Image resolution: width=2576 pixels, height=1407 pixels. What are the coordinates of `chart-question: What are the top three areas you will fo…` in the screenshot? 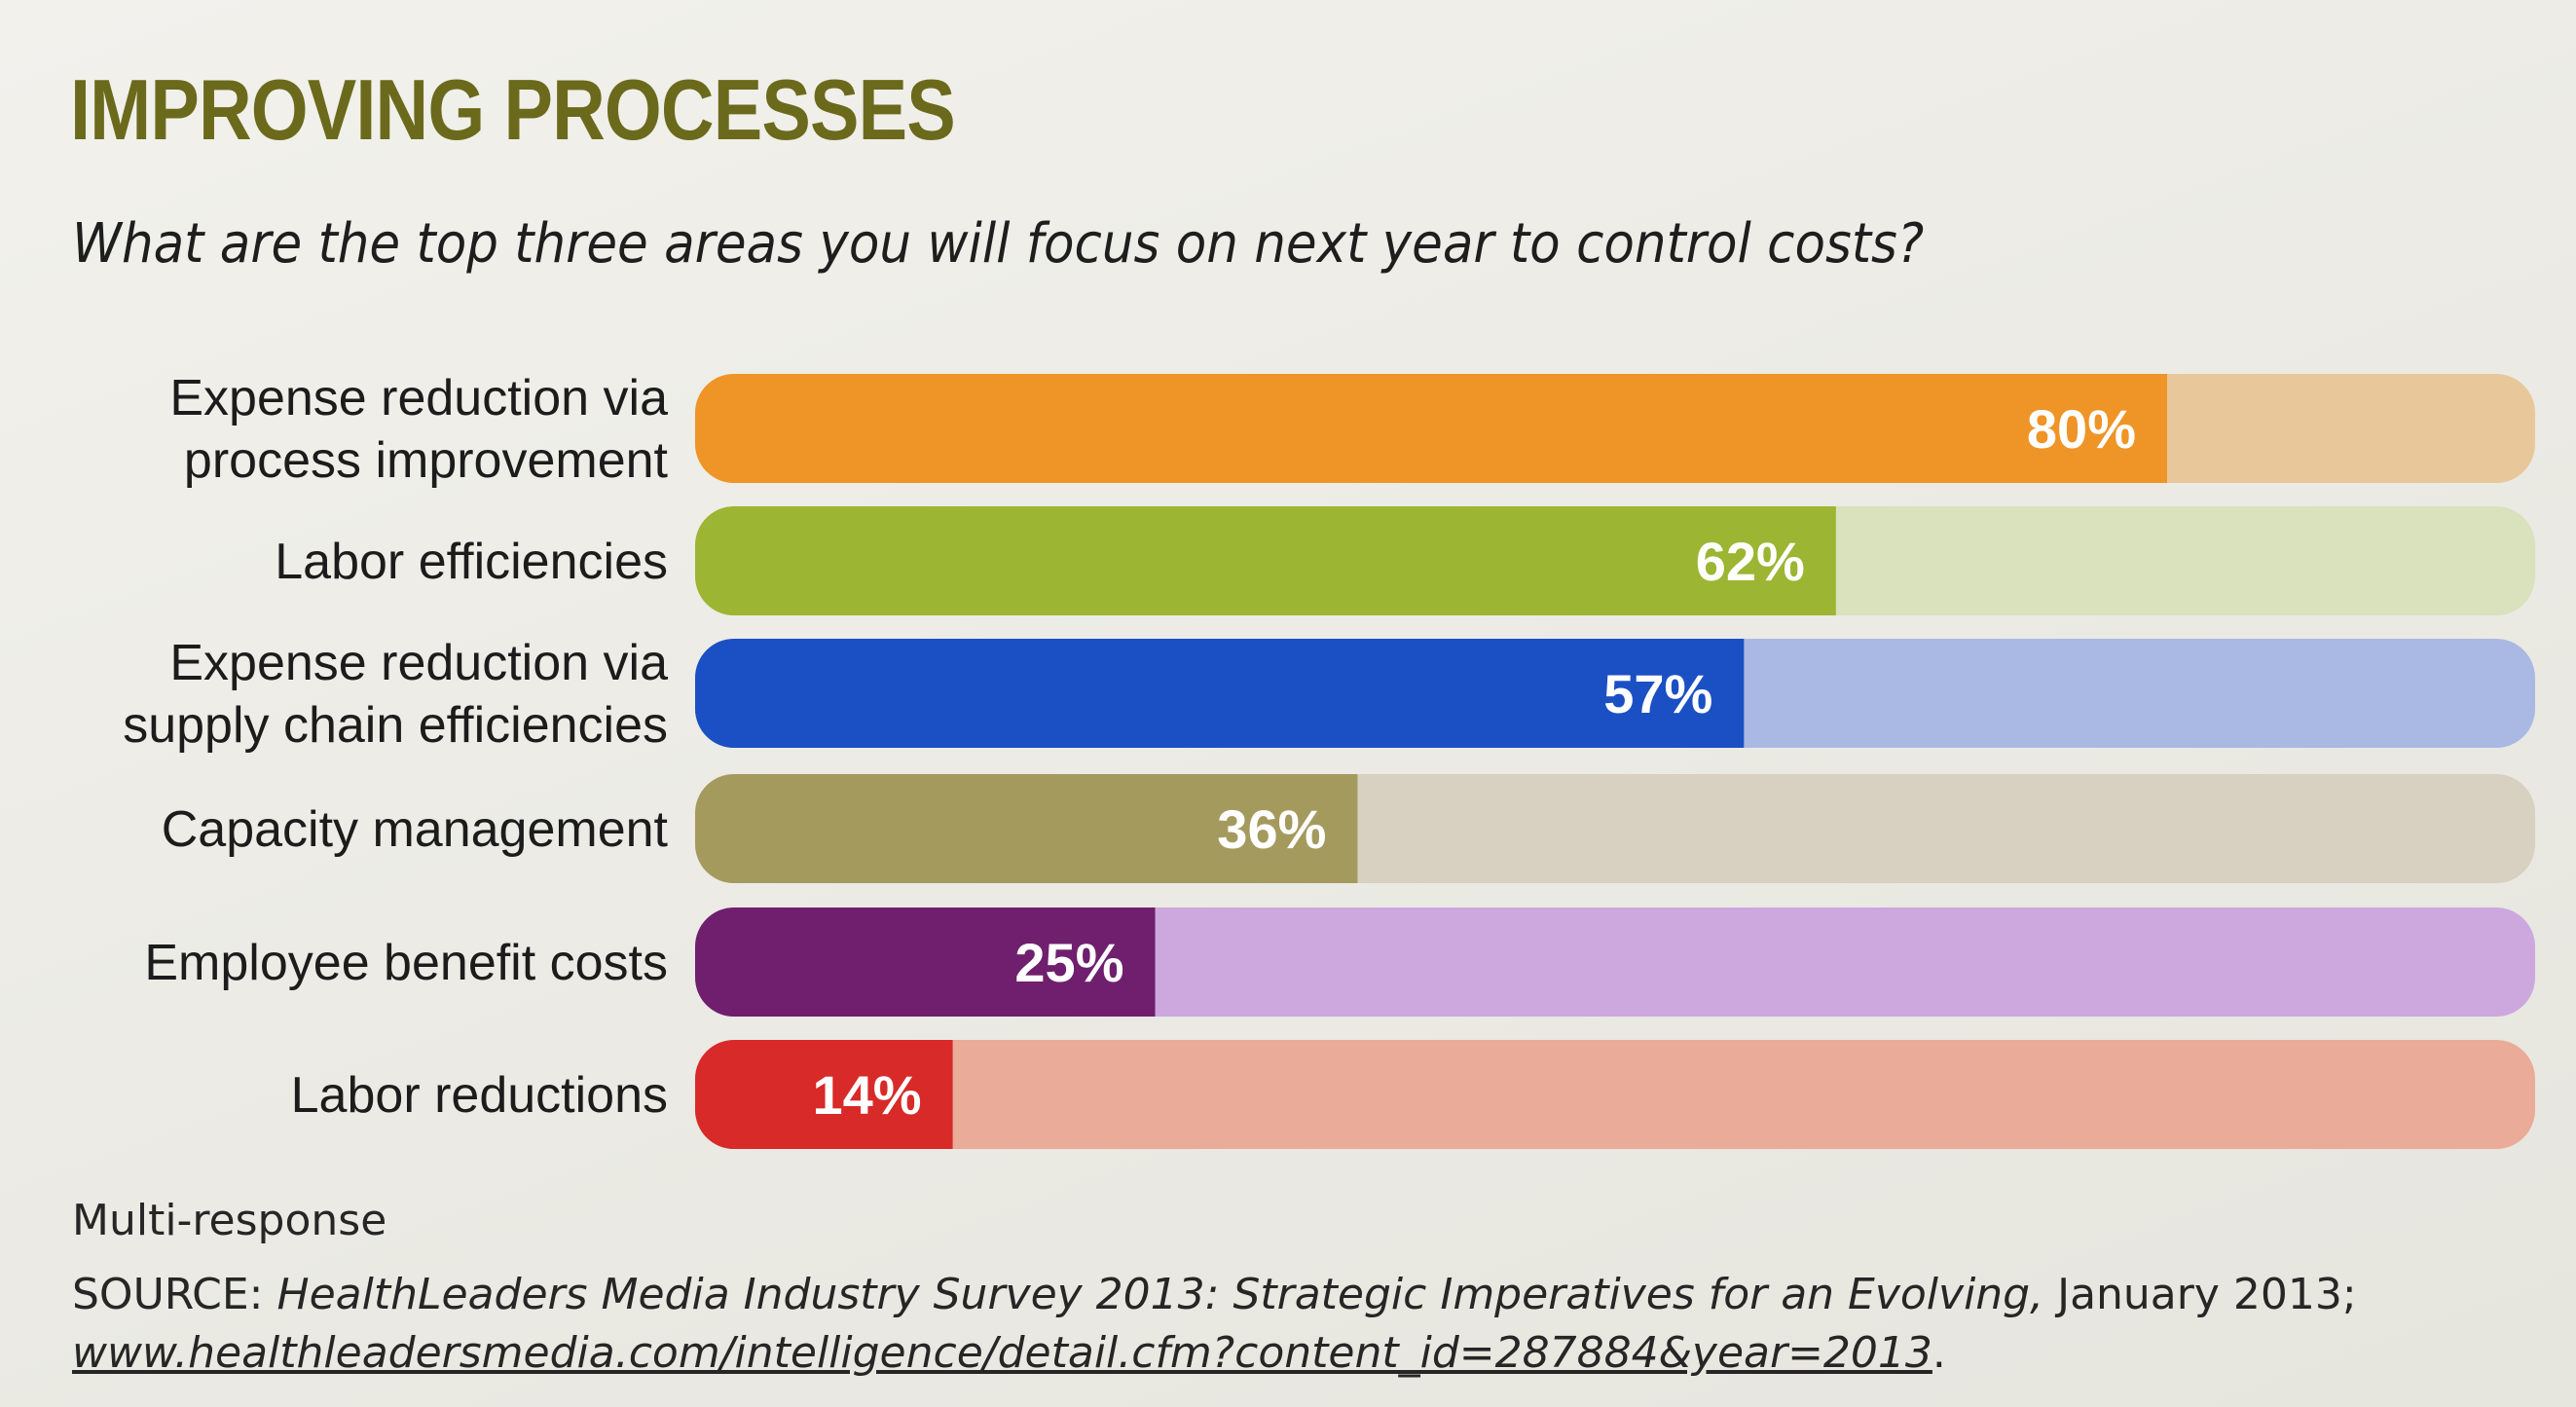 It's located at (998, 244).